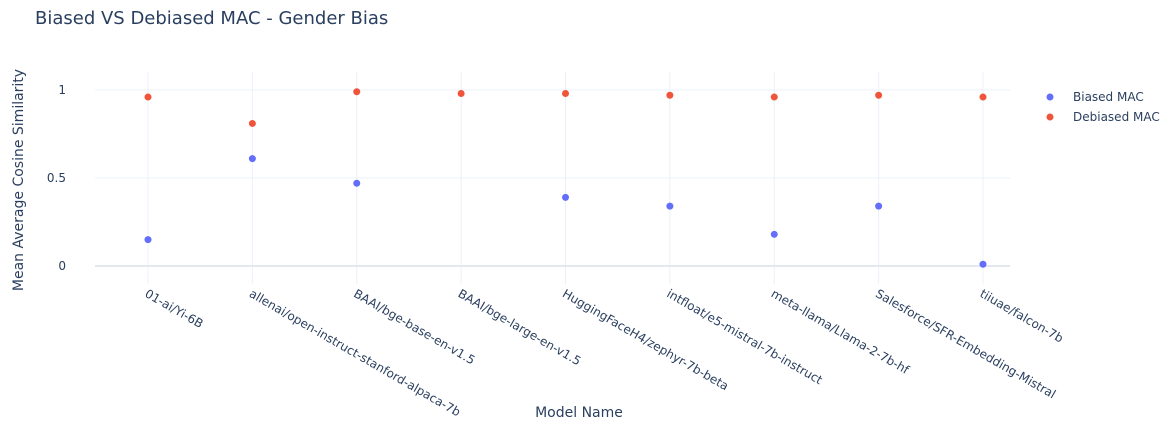  Describe the element at coordinates (174, 308) in the screenshot. I see `x-tick-label: 01-ai/Yi-6B` at that location.